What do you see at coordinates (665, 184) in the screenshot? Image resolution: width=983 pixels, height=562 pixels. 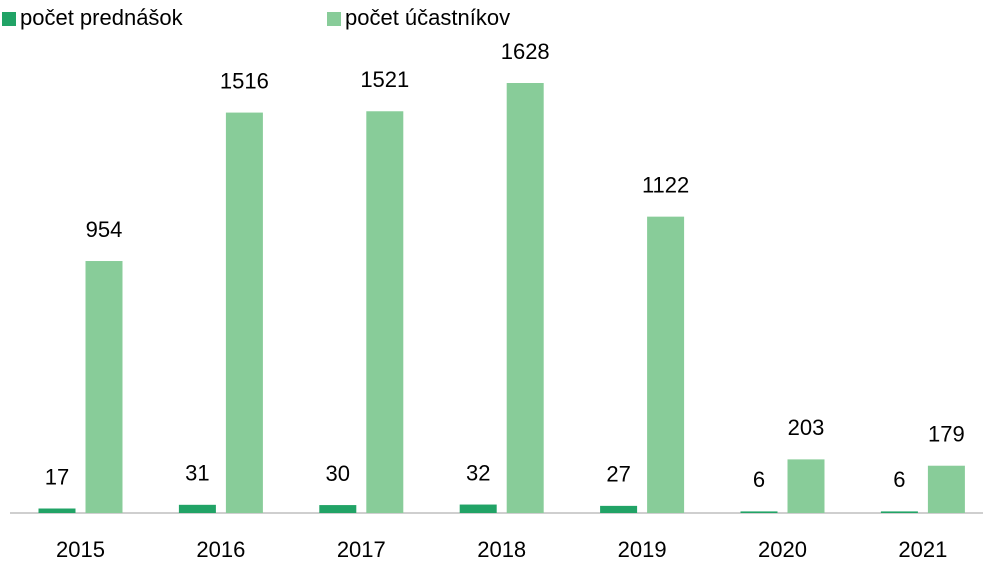 I see `data-label: 1122` at bounding box center [665, 184].